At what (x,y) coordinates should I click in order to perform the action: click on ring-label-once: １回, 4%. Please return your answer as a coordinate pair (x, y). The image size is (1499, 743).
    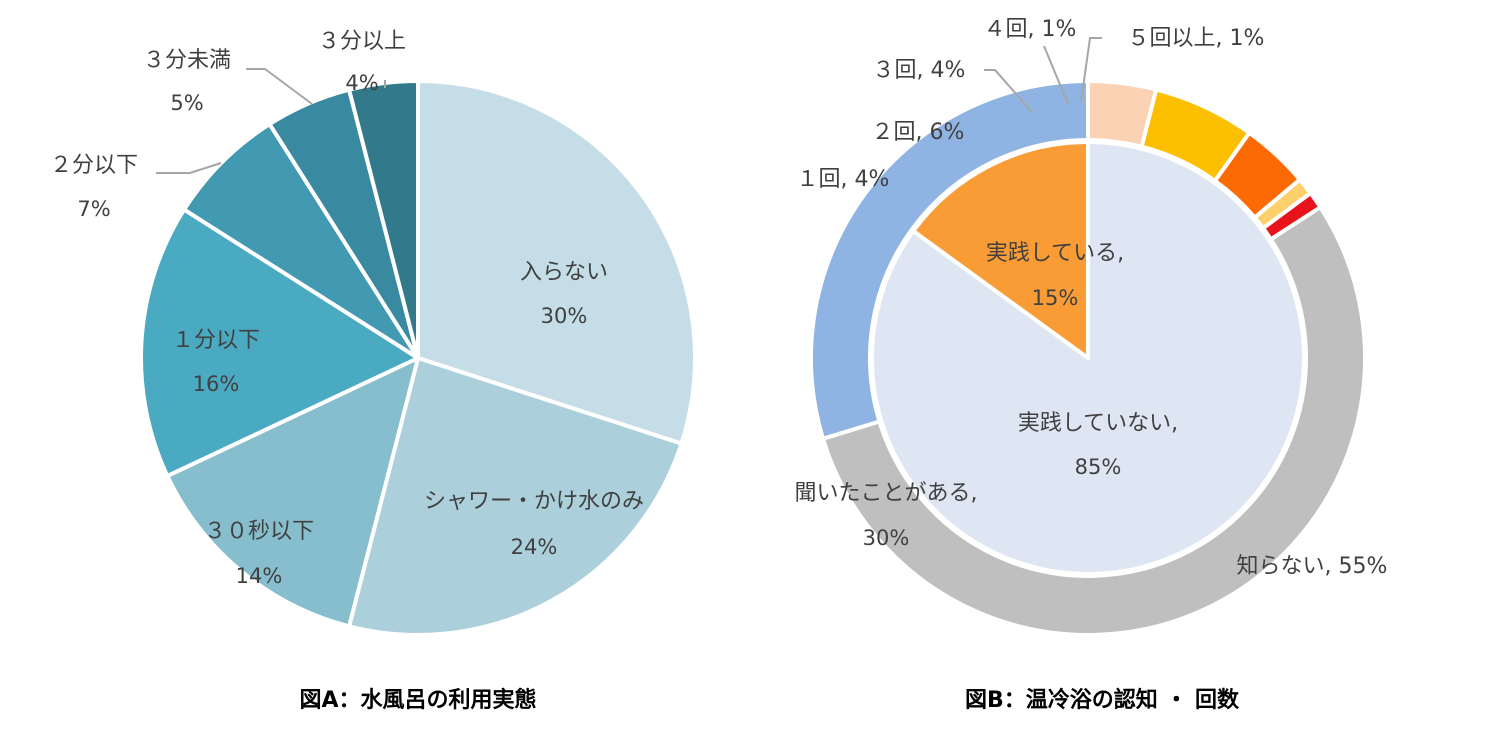
    Looking at the image, I should click on (843, 179).